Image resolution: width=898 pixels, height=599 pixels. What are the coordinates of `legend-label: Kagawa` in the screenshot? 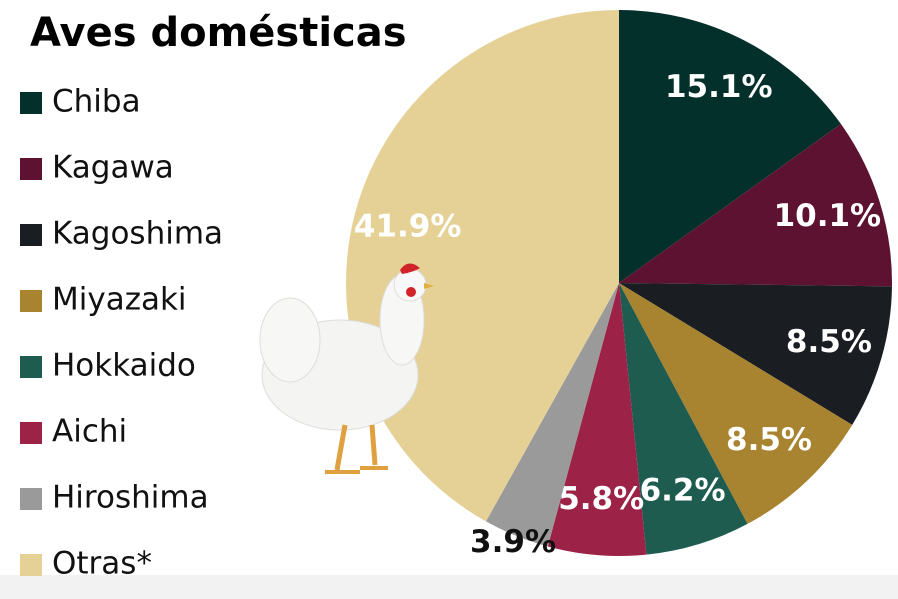 It's located at (113, 168).